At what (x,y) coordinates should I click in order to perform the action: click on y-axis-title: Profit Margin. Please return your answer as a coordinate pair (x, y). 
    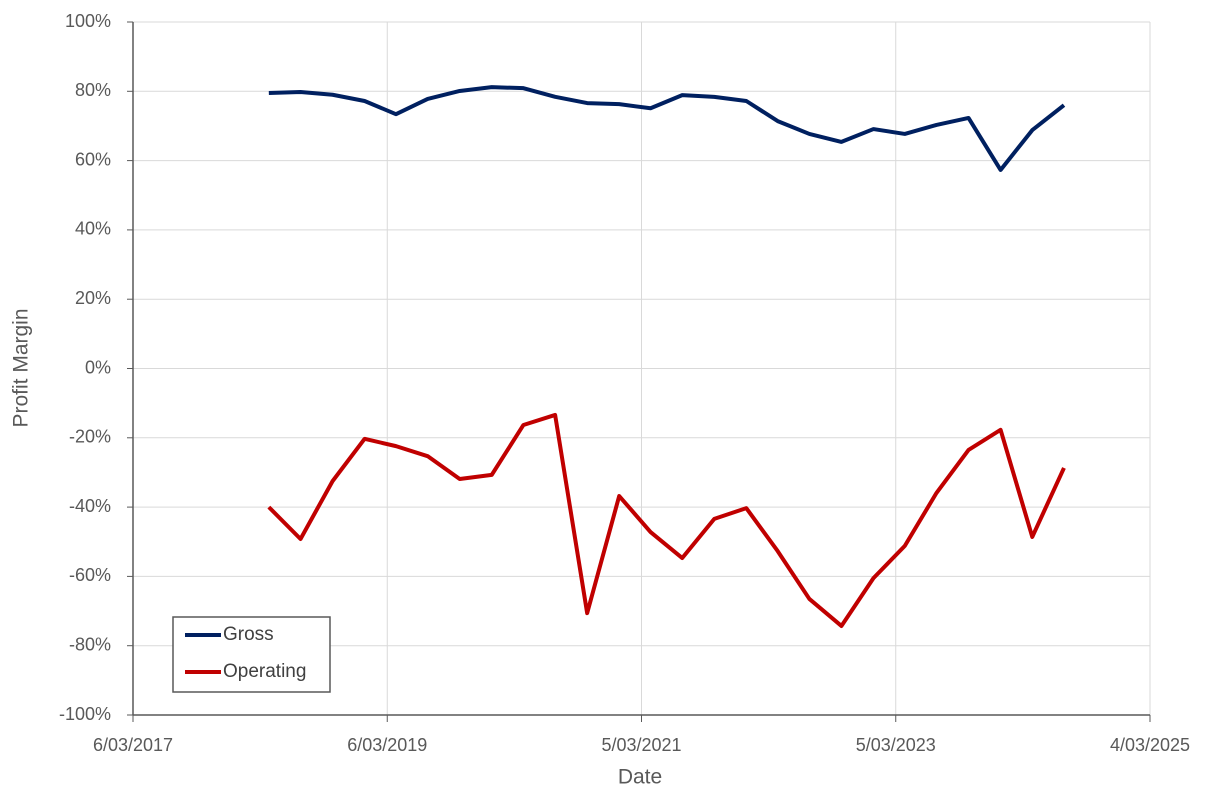
    Looking at the image, I should click on (21, 367).